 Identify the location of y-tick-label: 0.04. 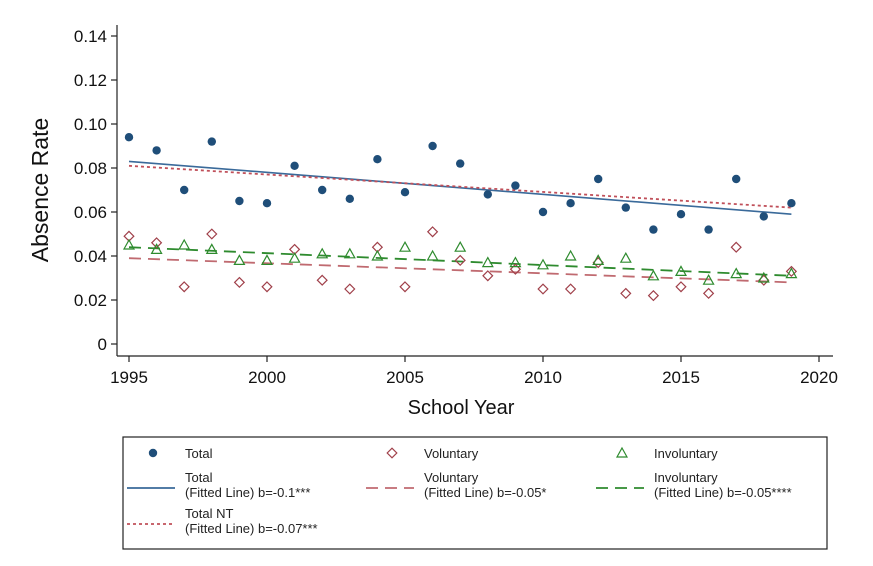
(90, 256).